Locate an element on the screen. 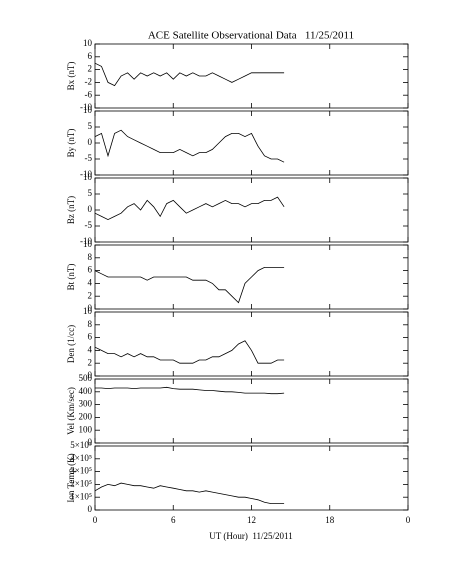  y-axis-label: Ion Temp (K) is located at coordinates (71, 477).